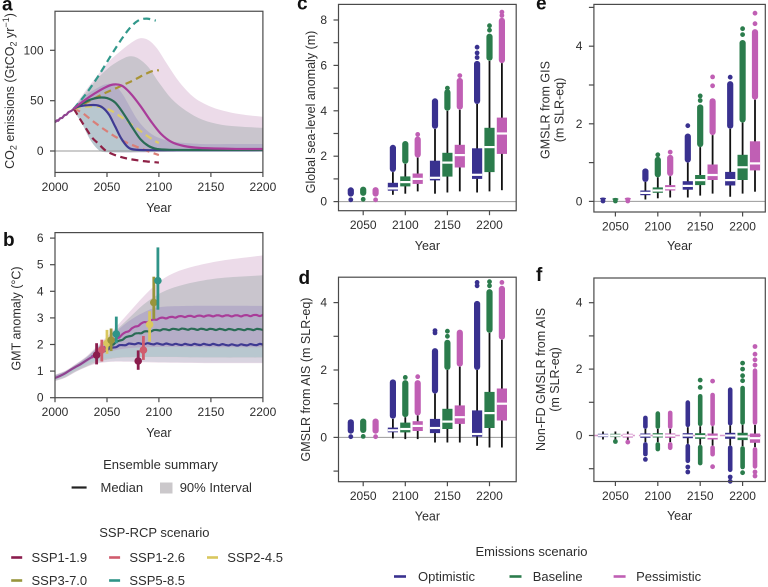 This screenshot has width=768, height=587. What do you see at coordinates (7, 8) in the screenshot?
I see `svg-text: a` at bounding box center [7, 8].